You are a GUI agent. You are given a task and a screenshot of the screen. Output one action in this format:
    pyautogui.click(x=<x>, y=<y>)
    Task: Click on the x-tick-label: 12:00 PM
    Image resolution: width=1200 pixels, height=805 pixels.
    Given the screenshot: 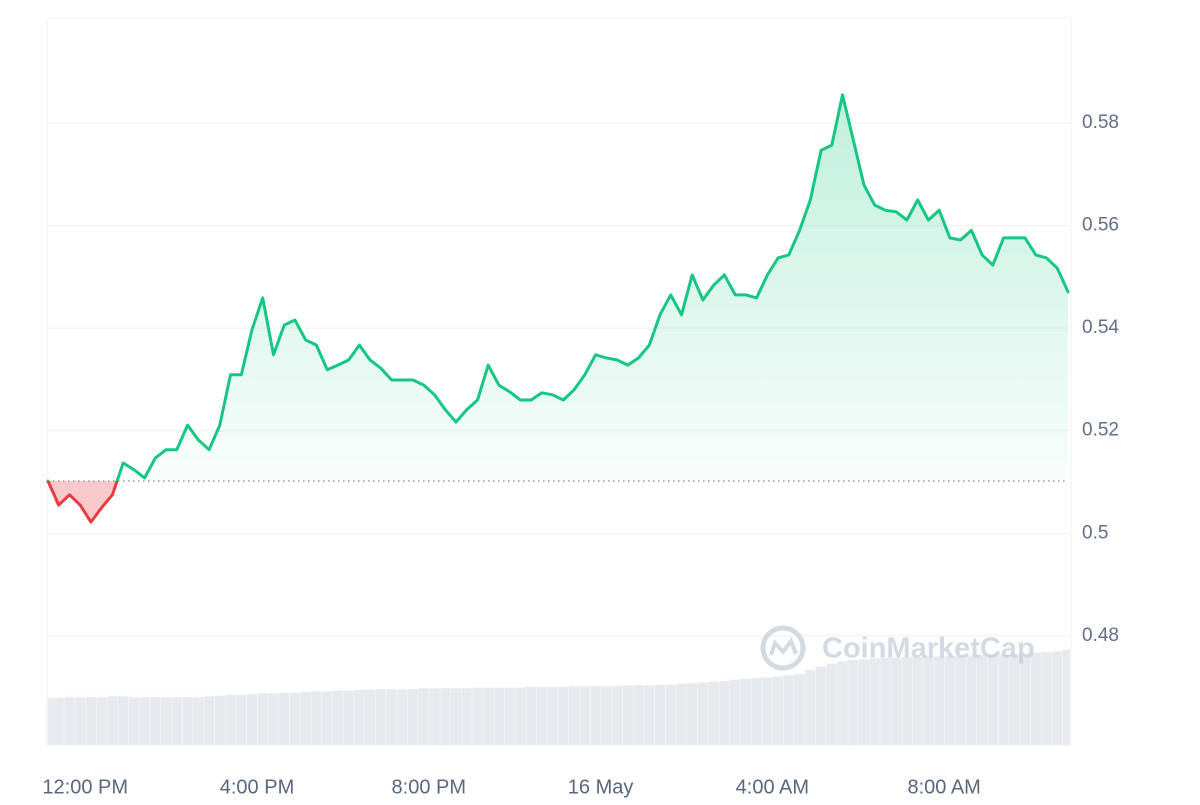 What is the action you would take?
    pyautogui.click(x=85, y=787)
    